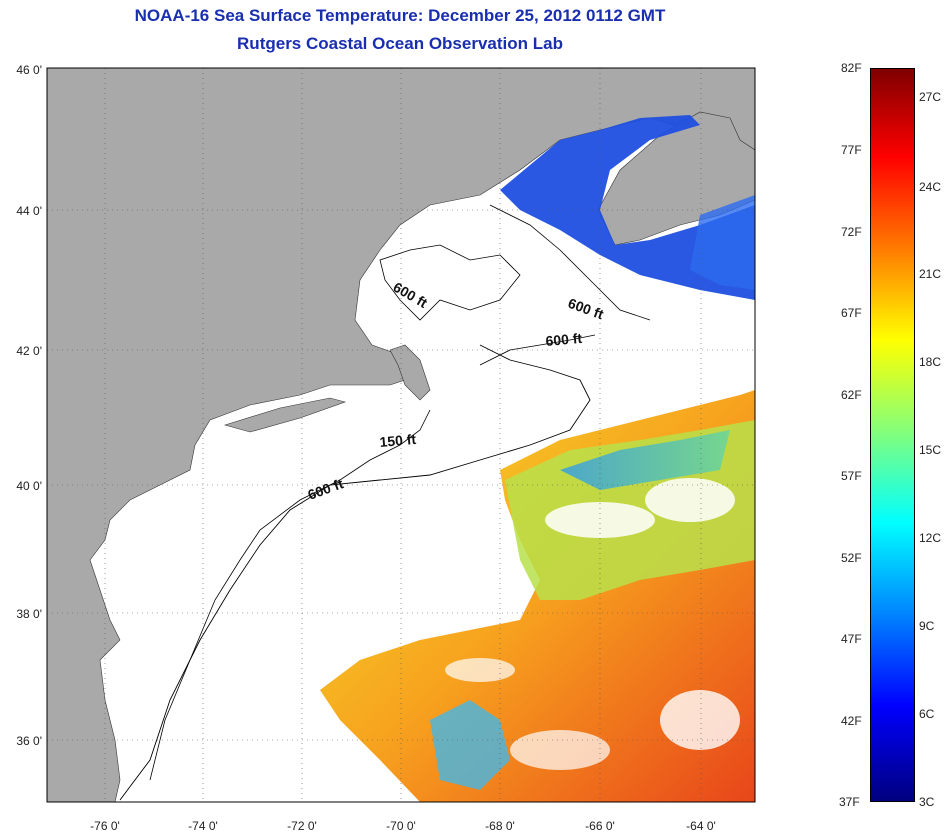 The image size is (944, 840). What do you see at coordinates (29, 211) in the screenshot?
I see `lat-tick-label: 44 0'` at bounding box center [29, 211].